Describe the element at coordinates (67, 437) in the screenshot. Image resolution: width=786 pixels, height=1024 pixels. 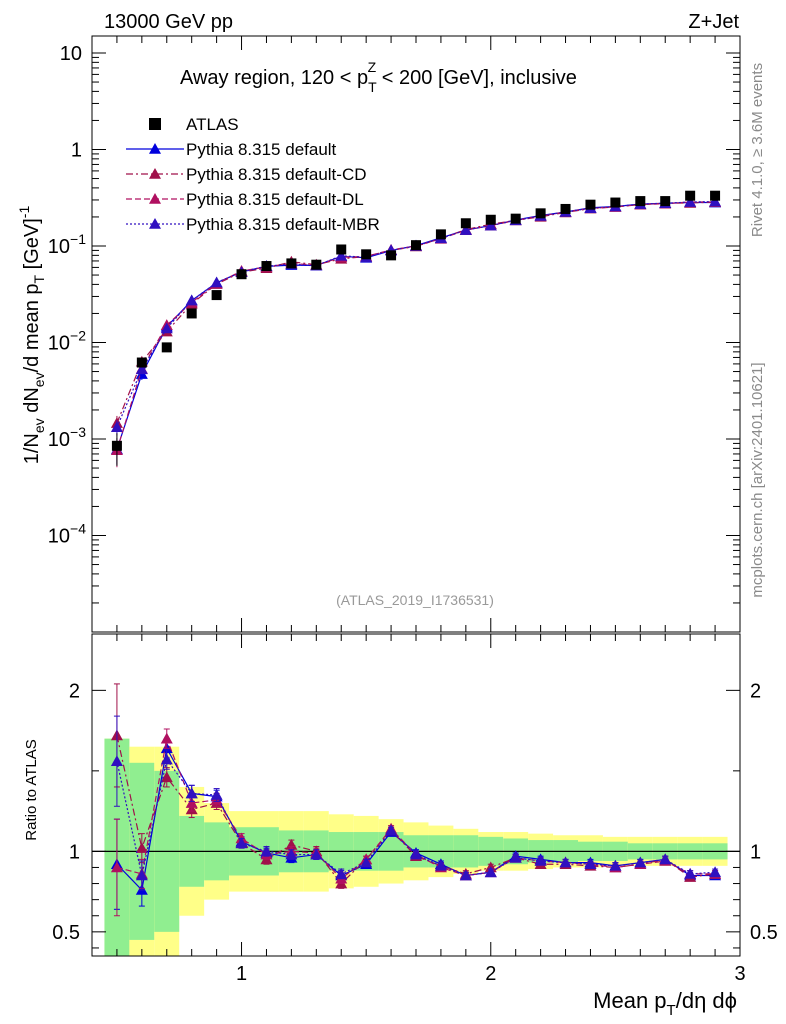
I see `y-tick-label: 10⁻³` at that location.